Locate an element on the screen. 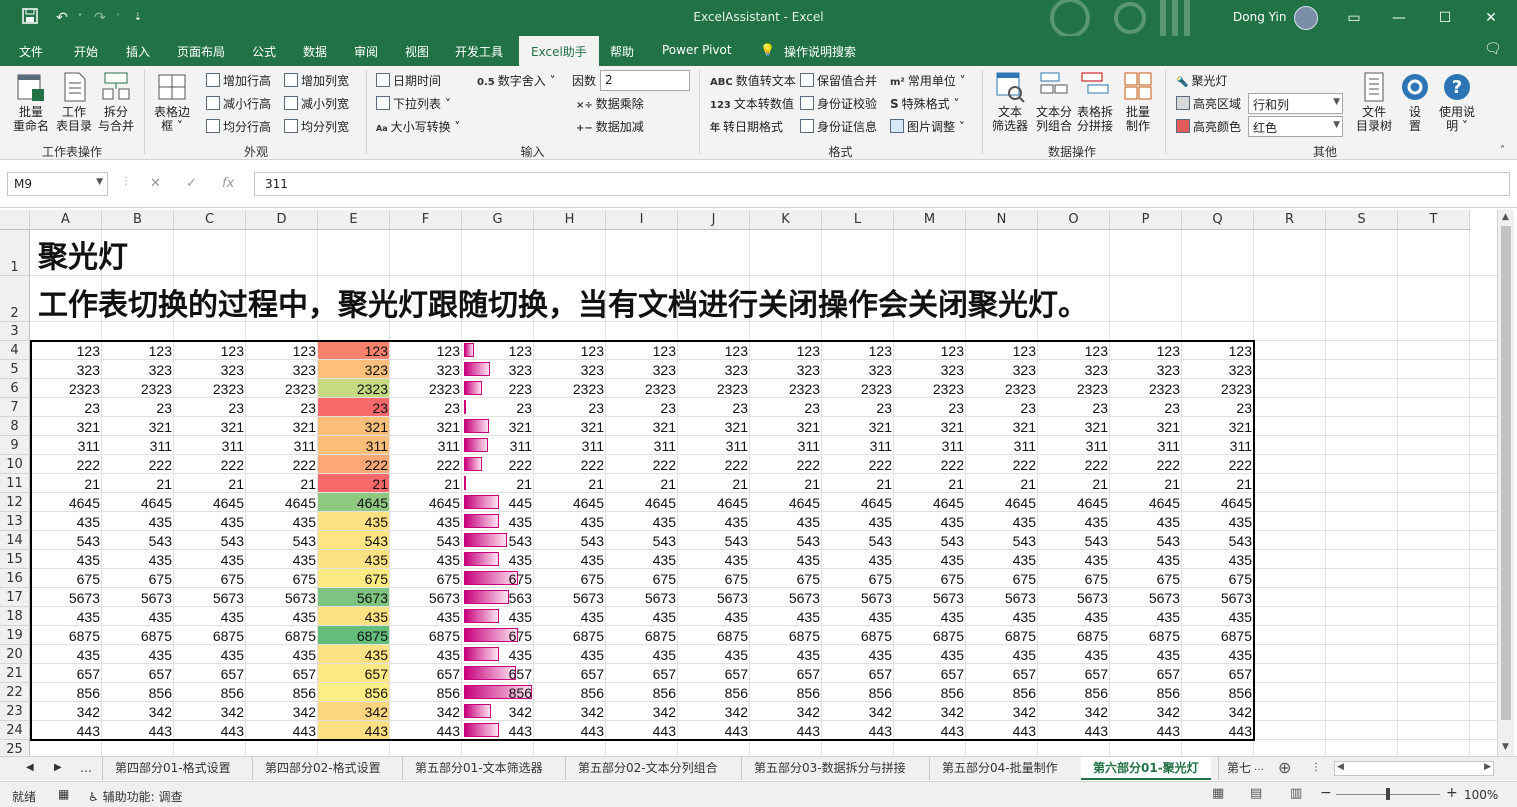  row-header: 24 is located at coordinates (15, 730).